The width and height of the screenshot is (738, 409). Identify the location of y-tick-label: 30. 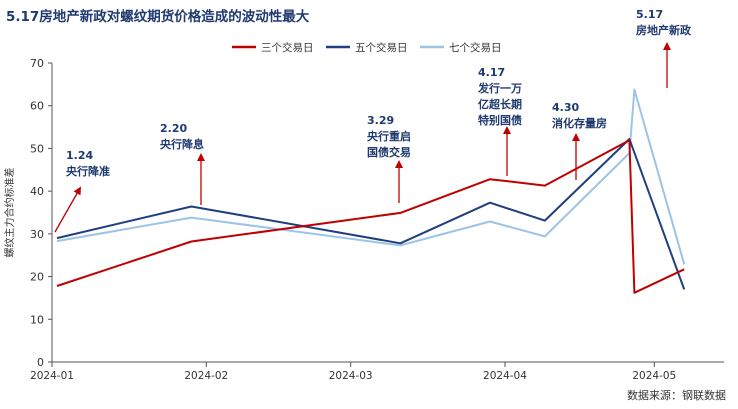
(37, 234).